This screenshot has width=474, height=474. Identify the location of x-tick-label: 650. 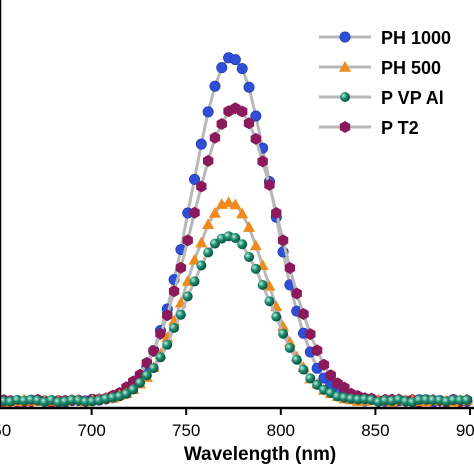
(5, 430).